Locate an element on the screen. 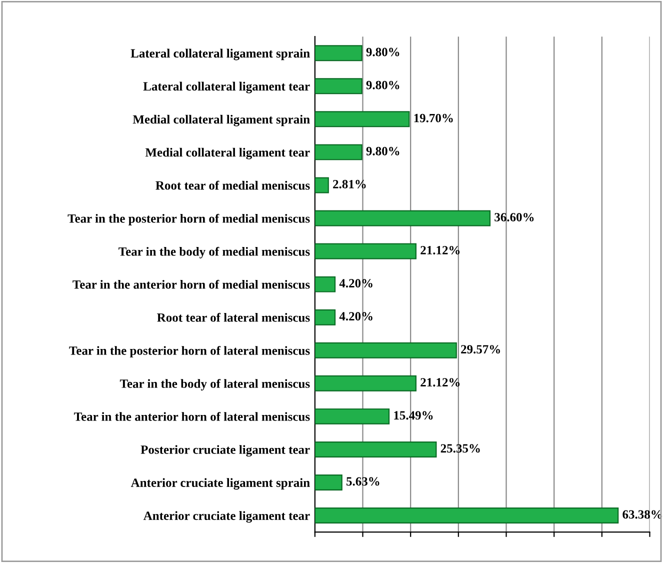 Image resolution: width=663 pixels, height=563 pixels. data-label: 29.57% is located at coordinates (480, 349).